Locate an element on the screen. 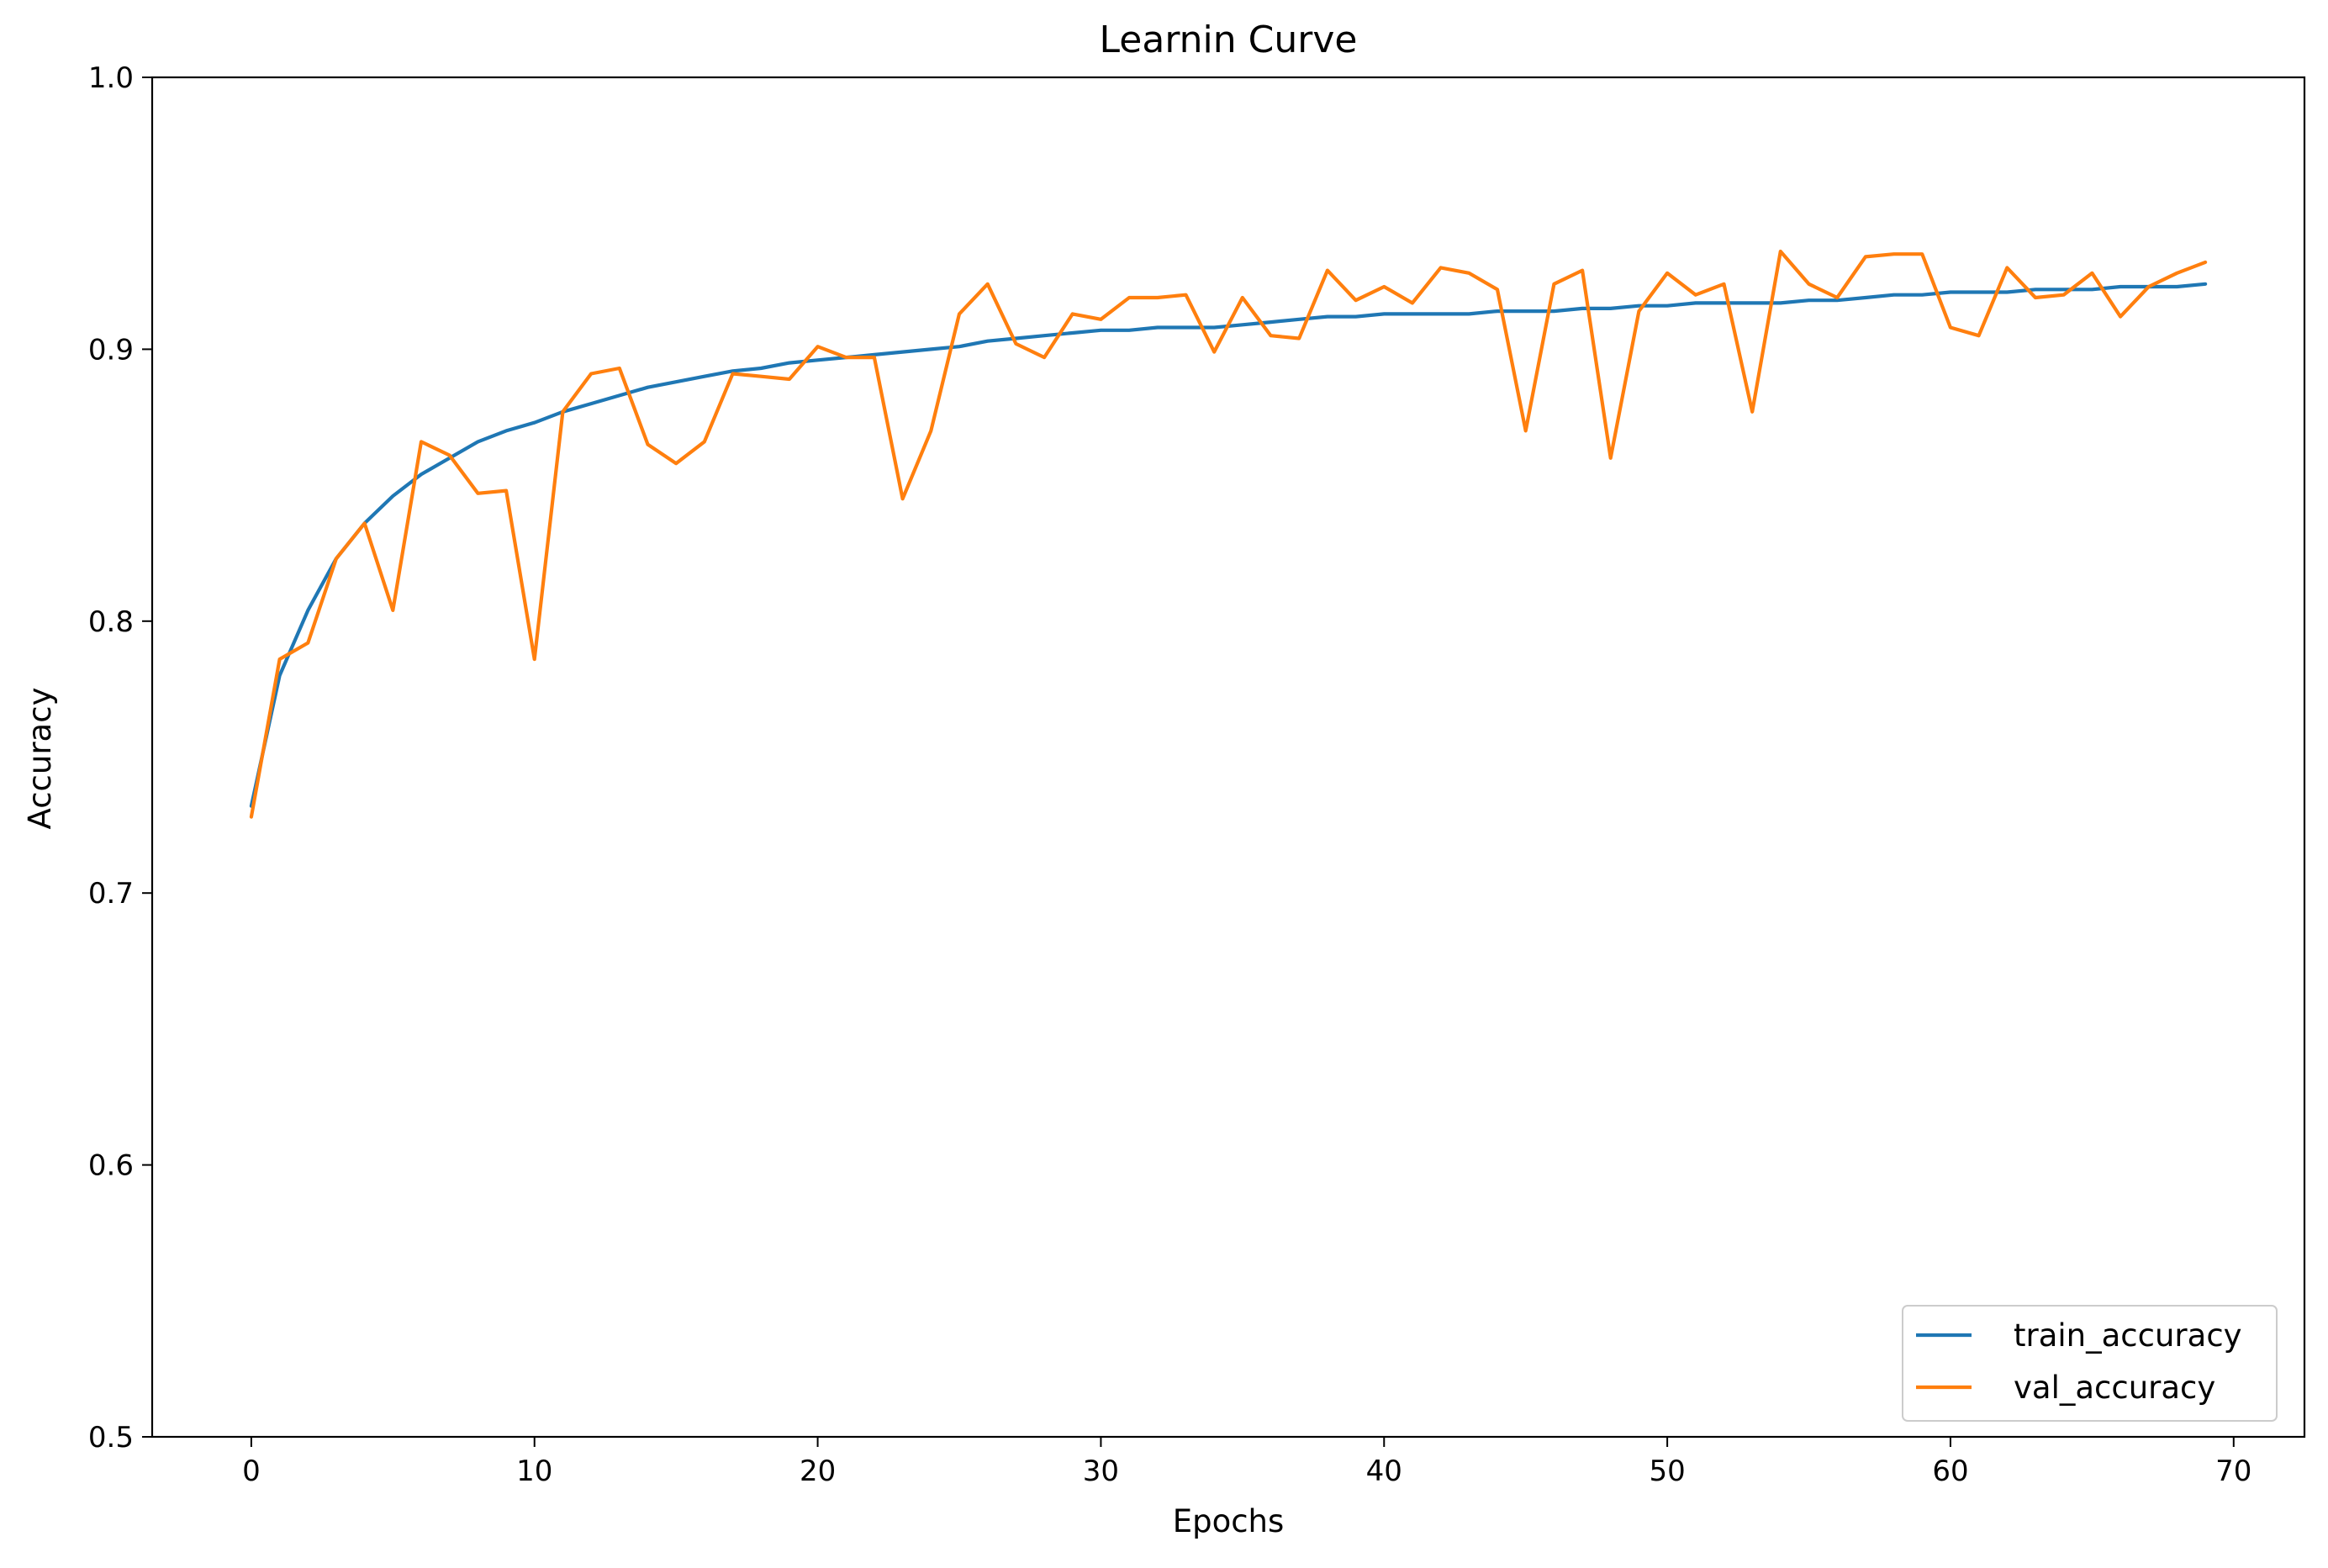 This screenshot has height=1568, width=2328. x-tick-label: 0 is located at coordinates (251, 1471).